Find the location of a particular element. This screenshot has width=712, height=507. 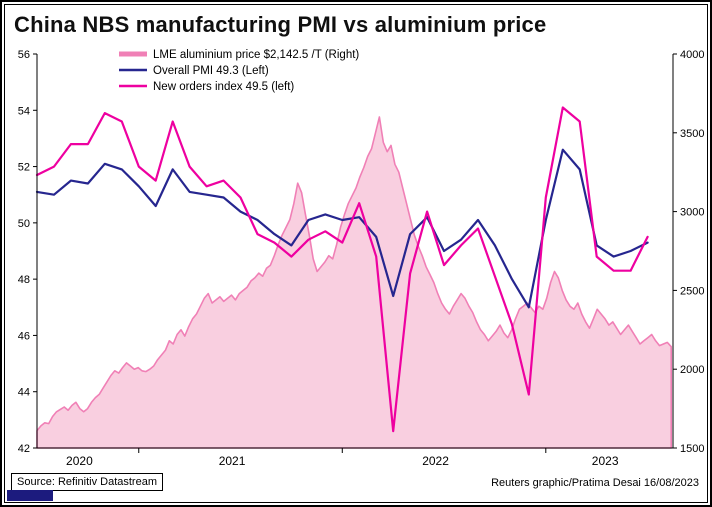

left-axis-tick-label: 42 is located at coordinates (24, 449).